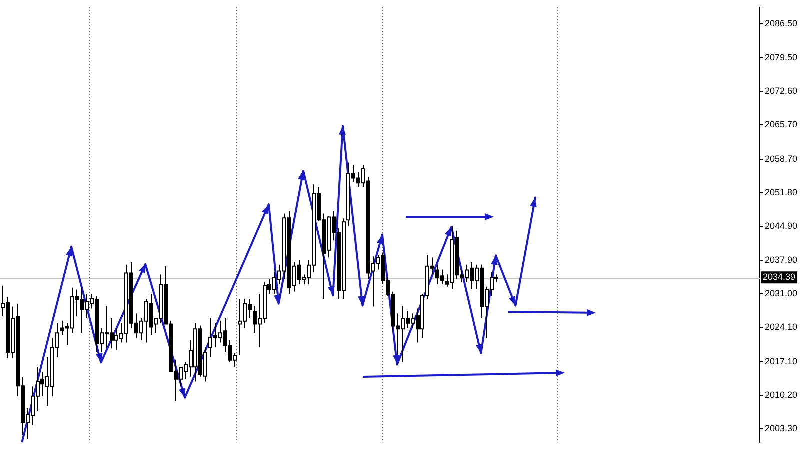  Describe the element at coordinates (781, 293) in the screenshot. I see `y-tick-label: 2031.00` at that location.